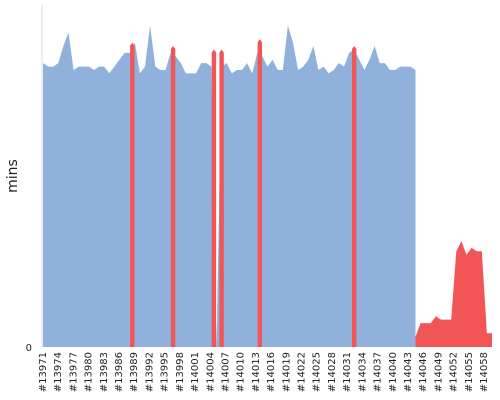  Describe the element at coordinates (104, 372) in the screenshot. I see `x-tick-label: #13983` at that location.